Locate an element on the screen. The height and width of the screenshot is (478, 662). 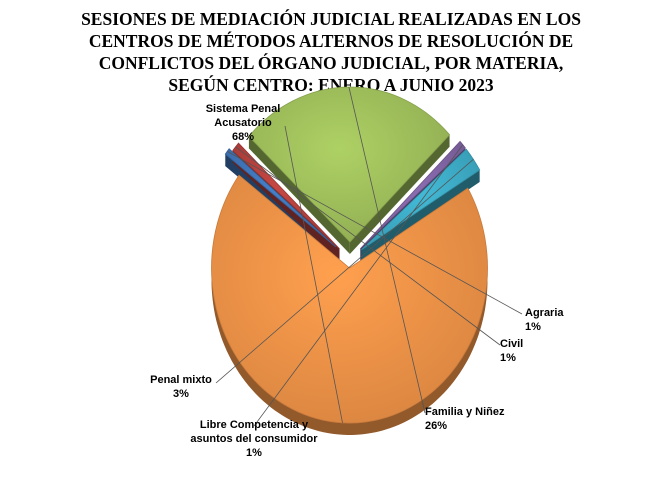
data-label-6: Penal mixto is located at coordinates (181, 380).